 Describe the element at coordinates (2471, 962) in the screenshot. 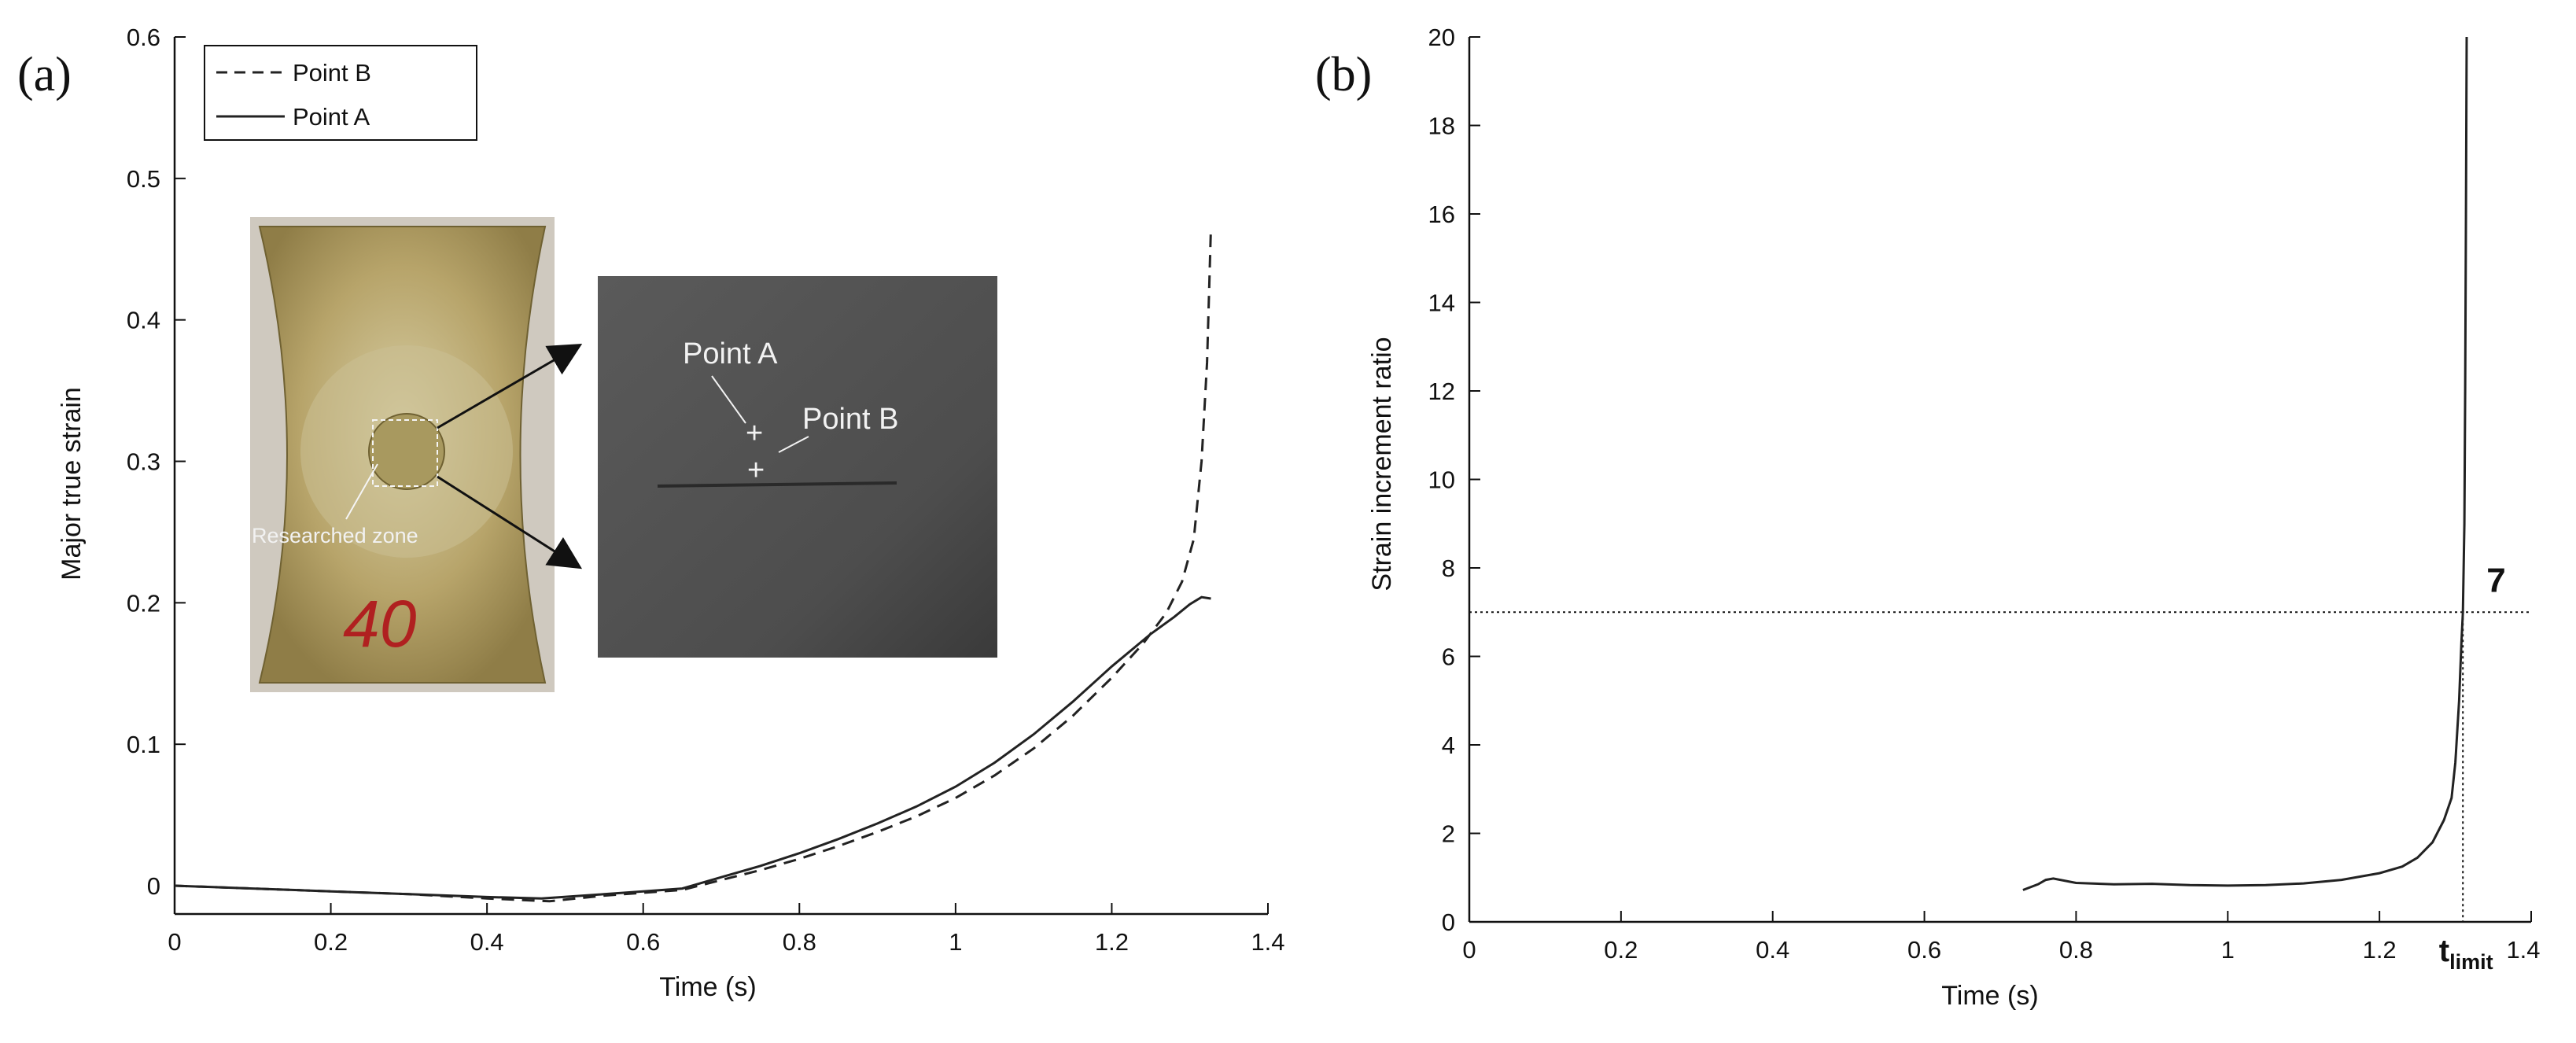

I see `t-limit-subscript: limit` at that location.